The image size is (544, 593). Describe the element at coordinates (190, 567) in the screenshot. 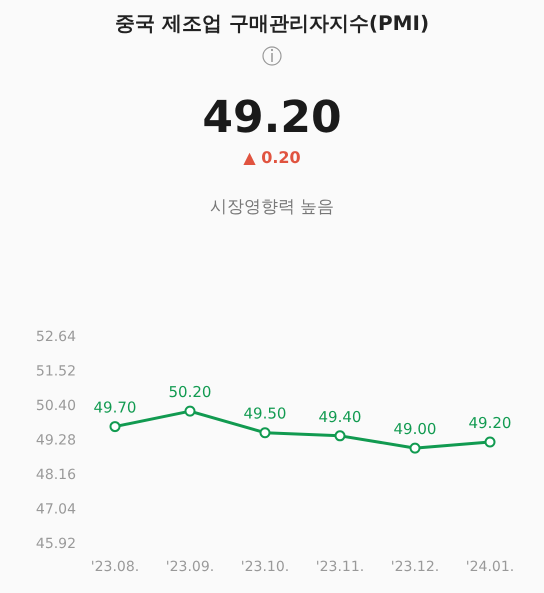

I see `x-tick-label: '23.09.` at that location.